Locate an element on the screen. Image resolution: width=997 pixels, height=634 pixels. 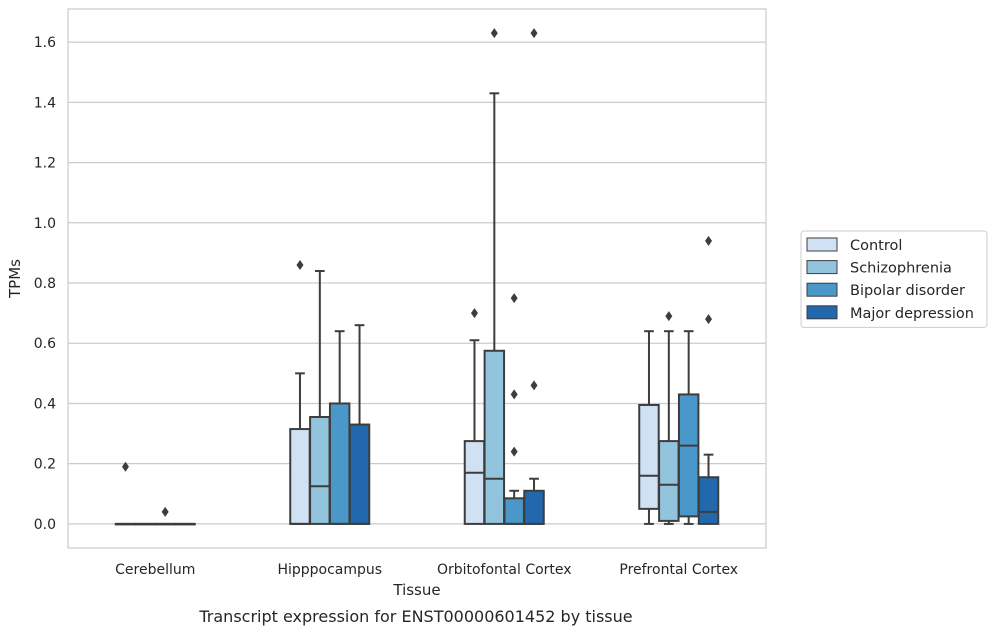
legend-label: Control is located at coordinates (876, 246).